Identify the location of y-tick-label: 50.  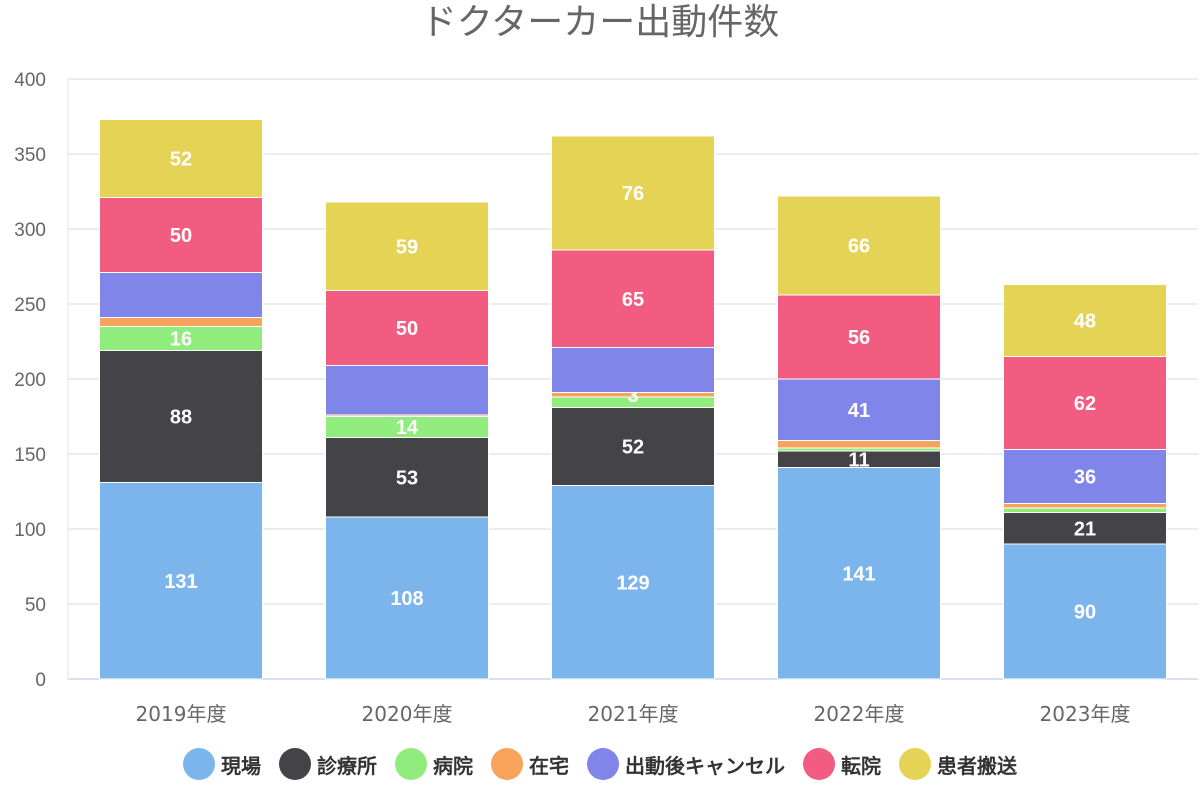
(35, 605).